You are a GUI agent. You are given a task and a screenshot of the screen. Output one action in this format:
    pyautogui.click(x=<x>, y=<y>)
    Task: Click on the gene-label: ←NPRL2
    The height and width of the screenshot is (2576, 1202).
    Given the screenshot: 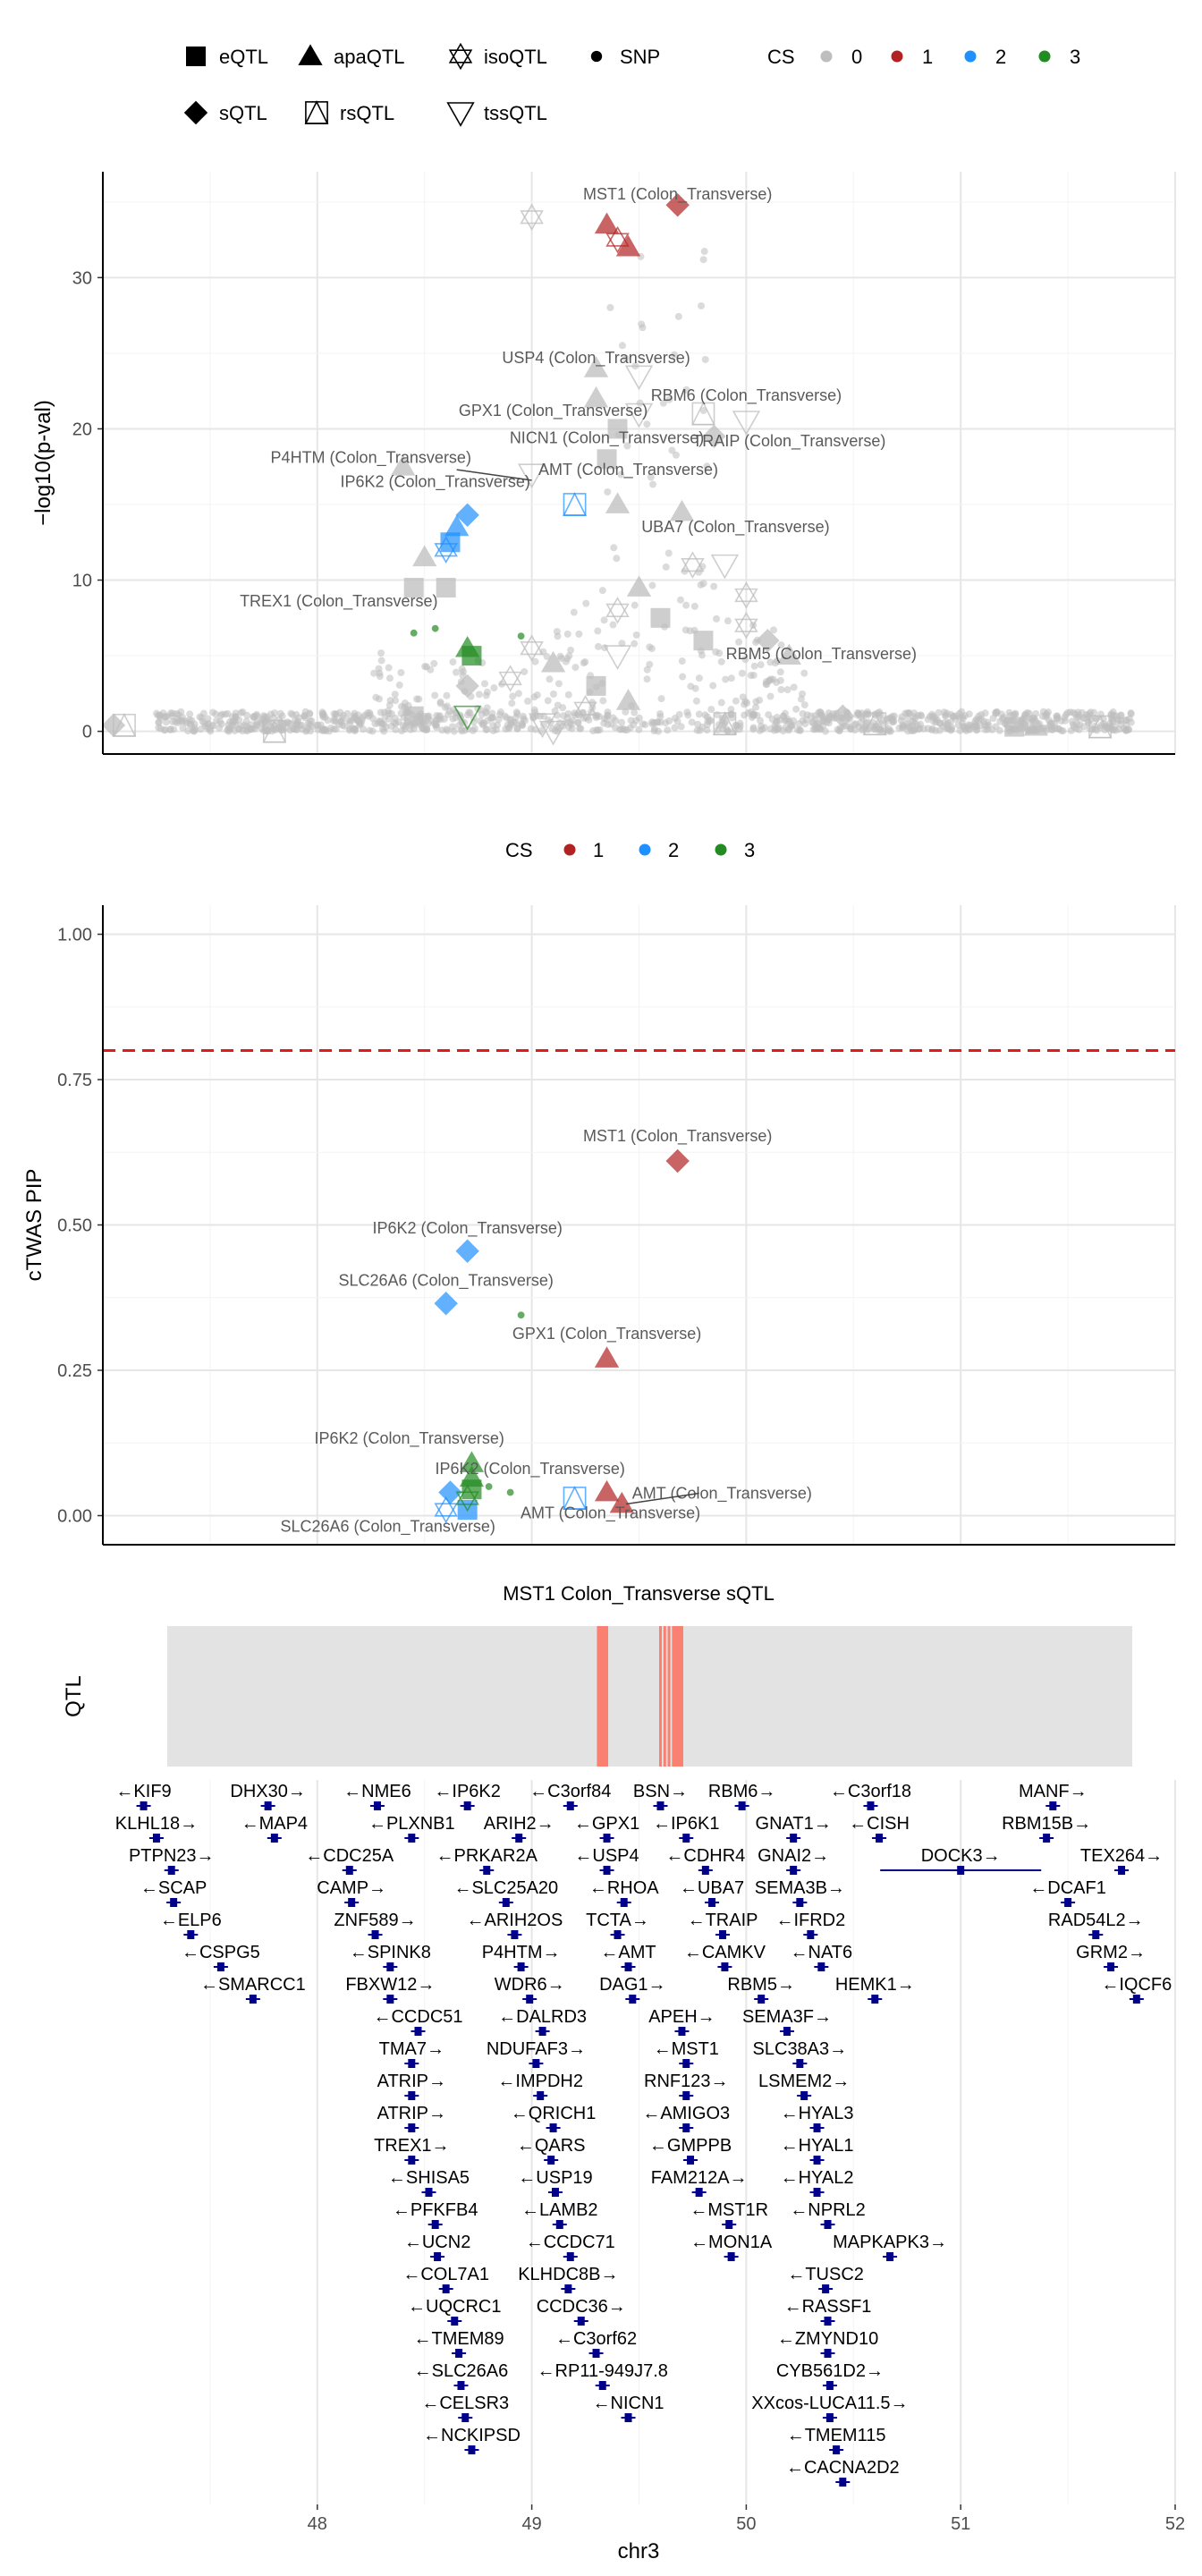 What is the action you would take?
    pyautogui.click(x=827, y=2210)
    